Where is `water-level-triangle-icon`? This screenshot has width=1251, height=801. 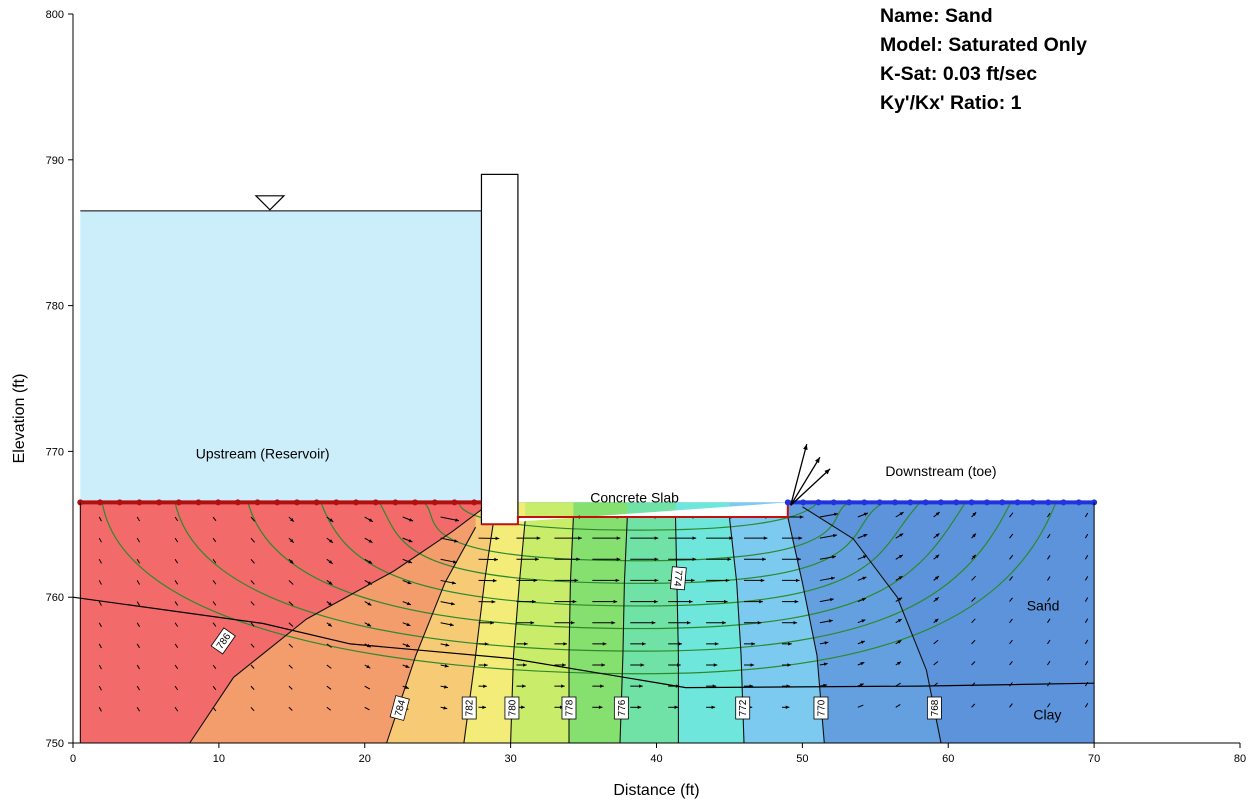
water-level-triangle-icon is located at coordinates (270, 203).